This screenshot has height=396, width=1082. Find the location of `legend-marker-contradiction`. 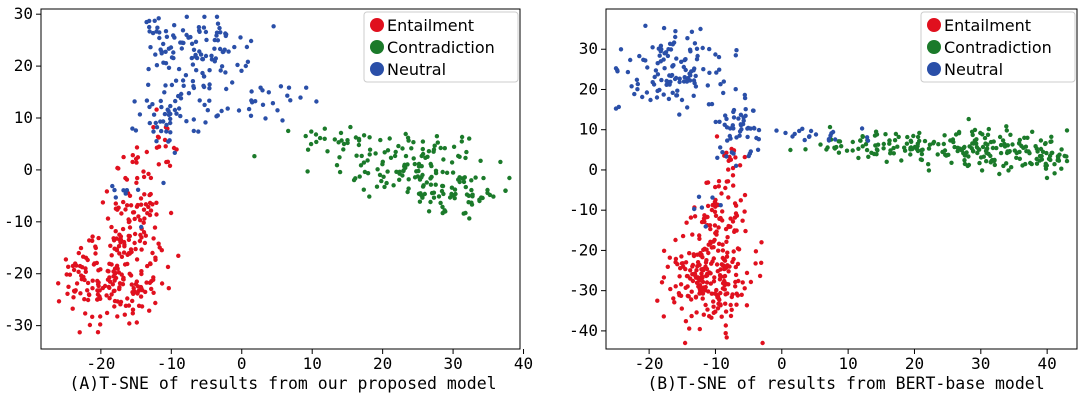

legend-marker-contradiction is located at coordinates (377, 47).